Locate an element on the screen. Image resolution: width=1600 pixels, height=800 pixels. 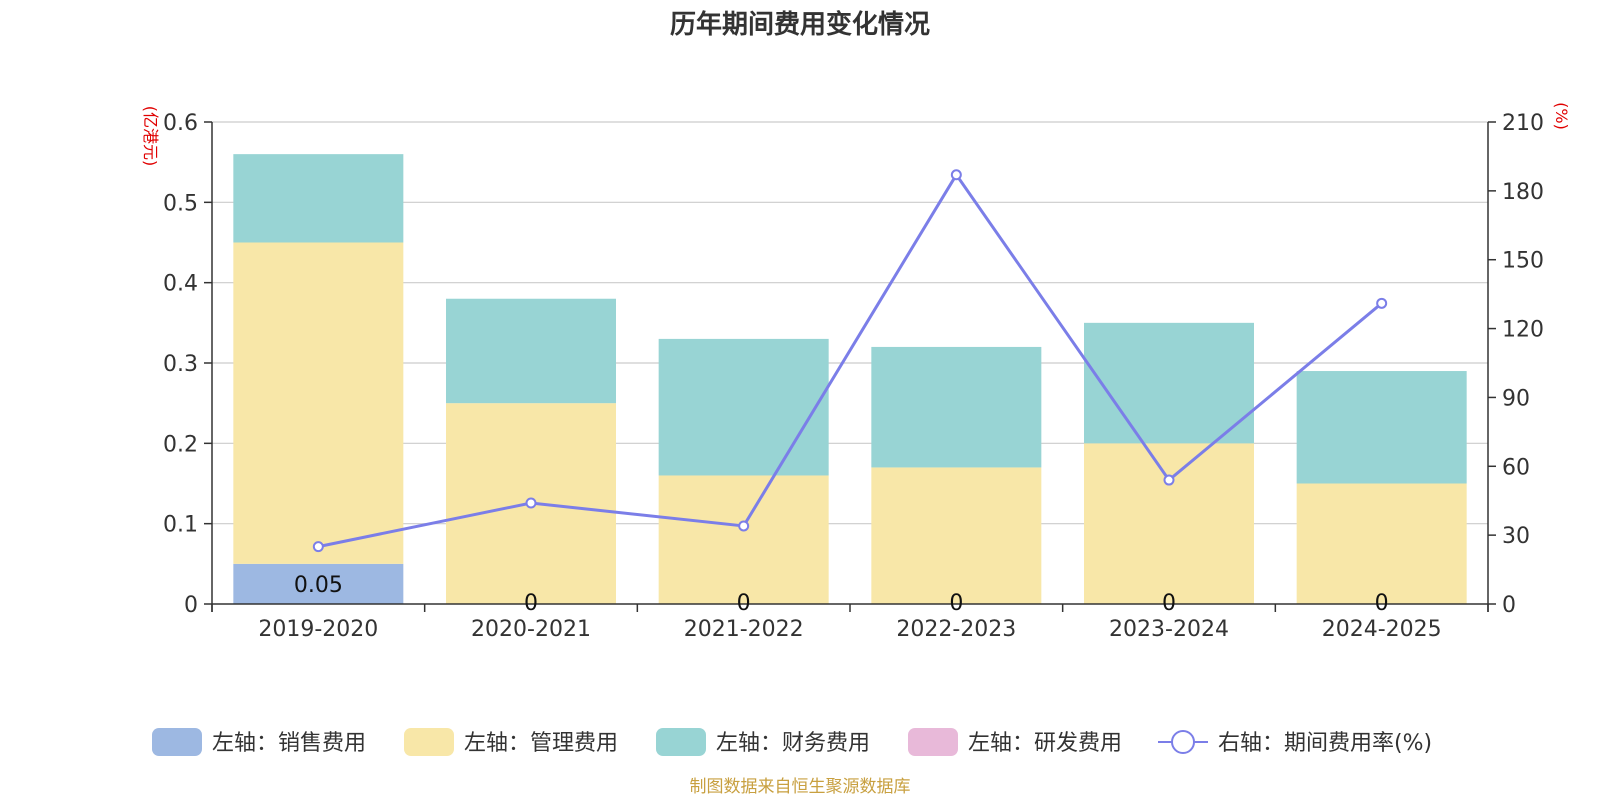
right-tick-label: 0 is located at coordinates (1509, 605).